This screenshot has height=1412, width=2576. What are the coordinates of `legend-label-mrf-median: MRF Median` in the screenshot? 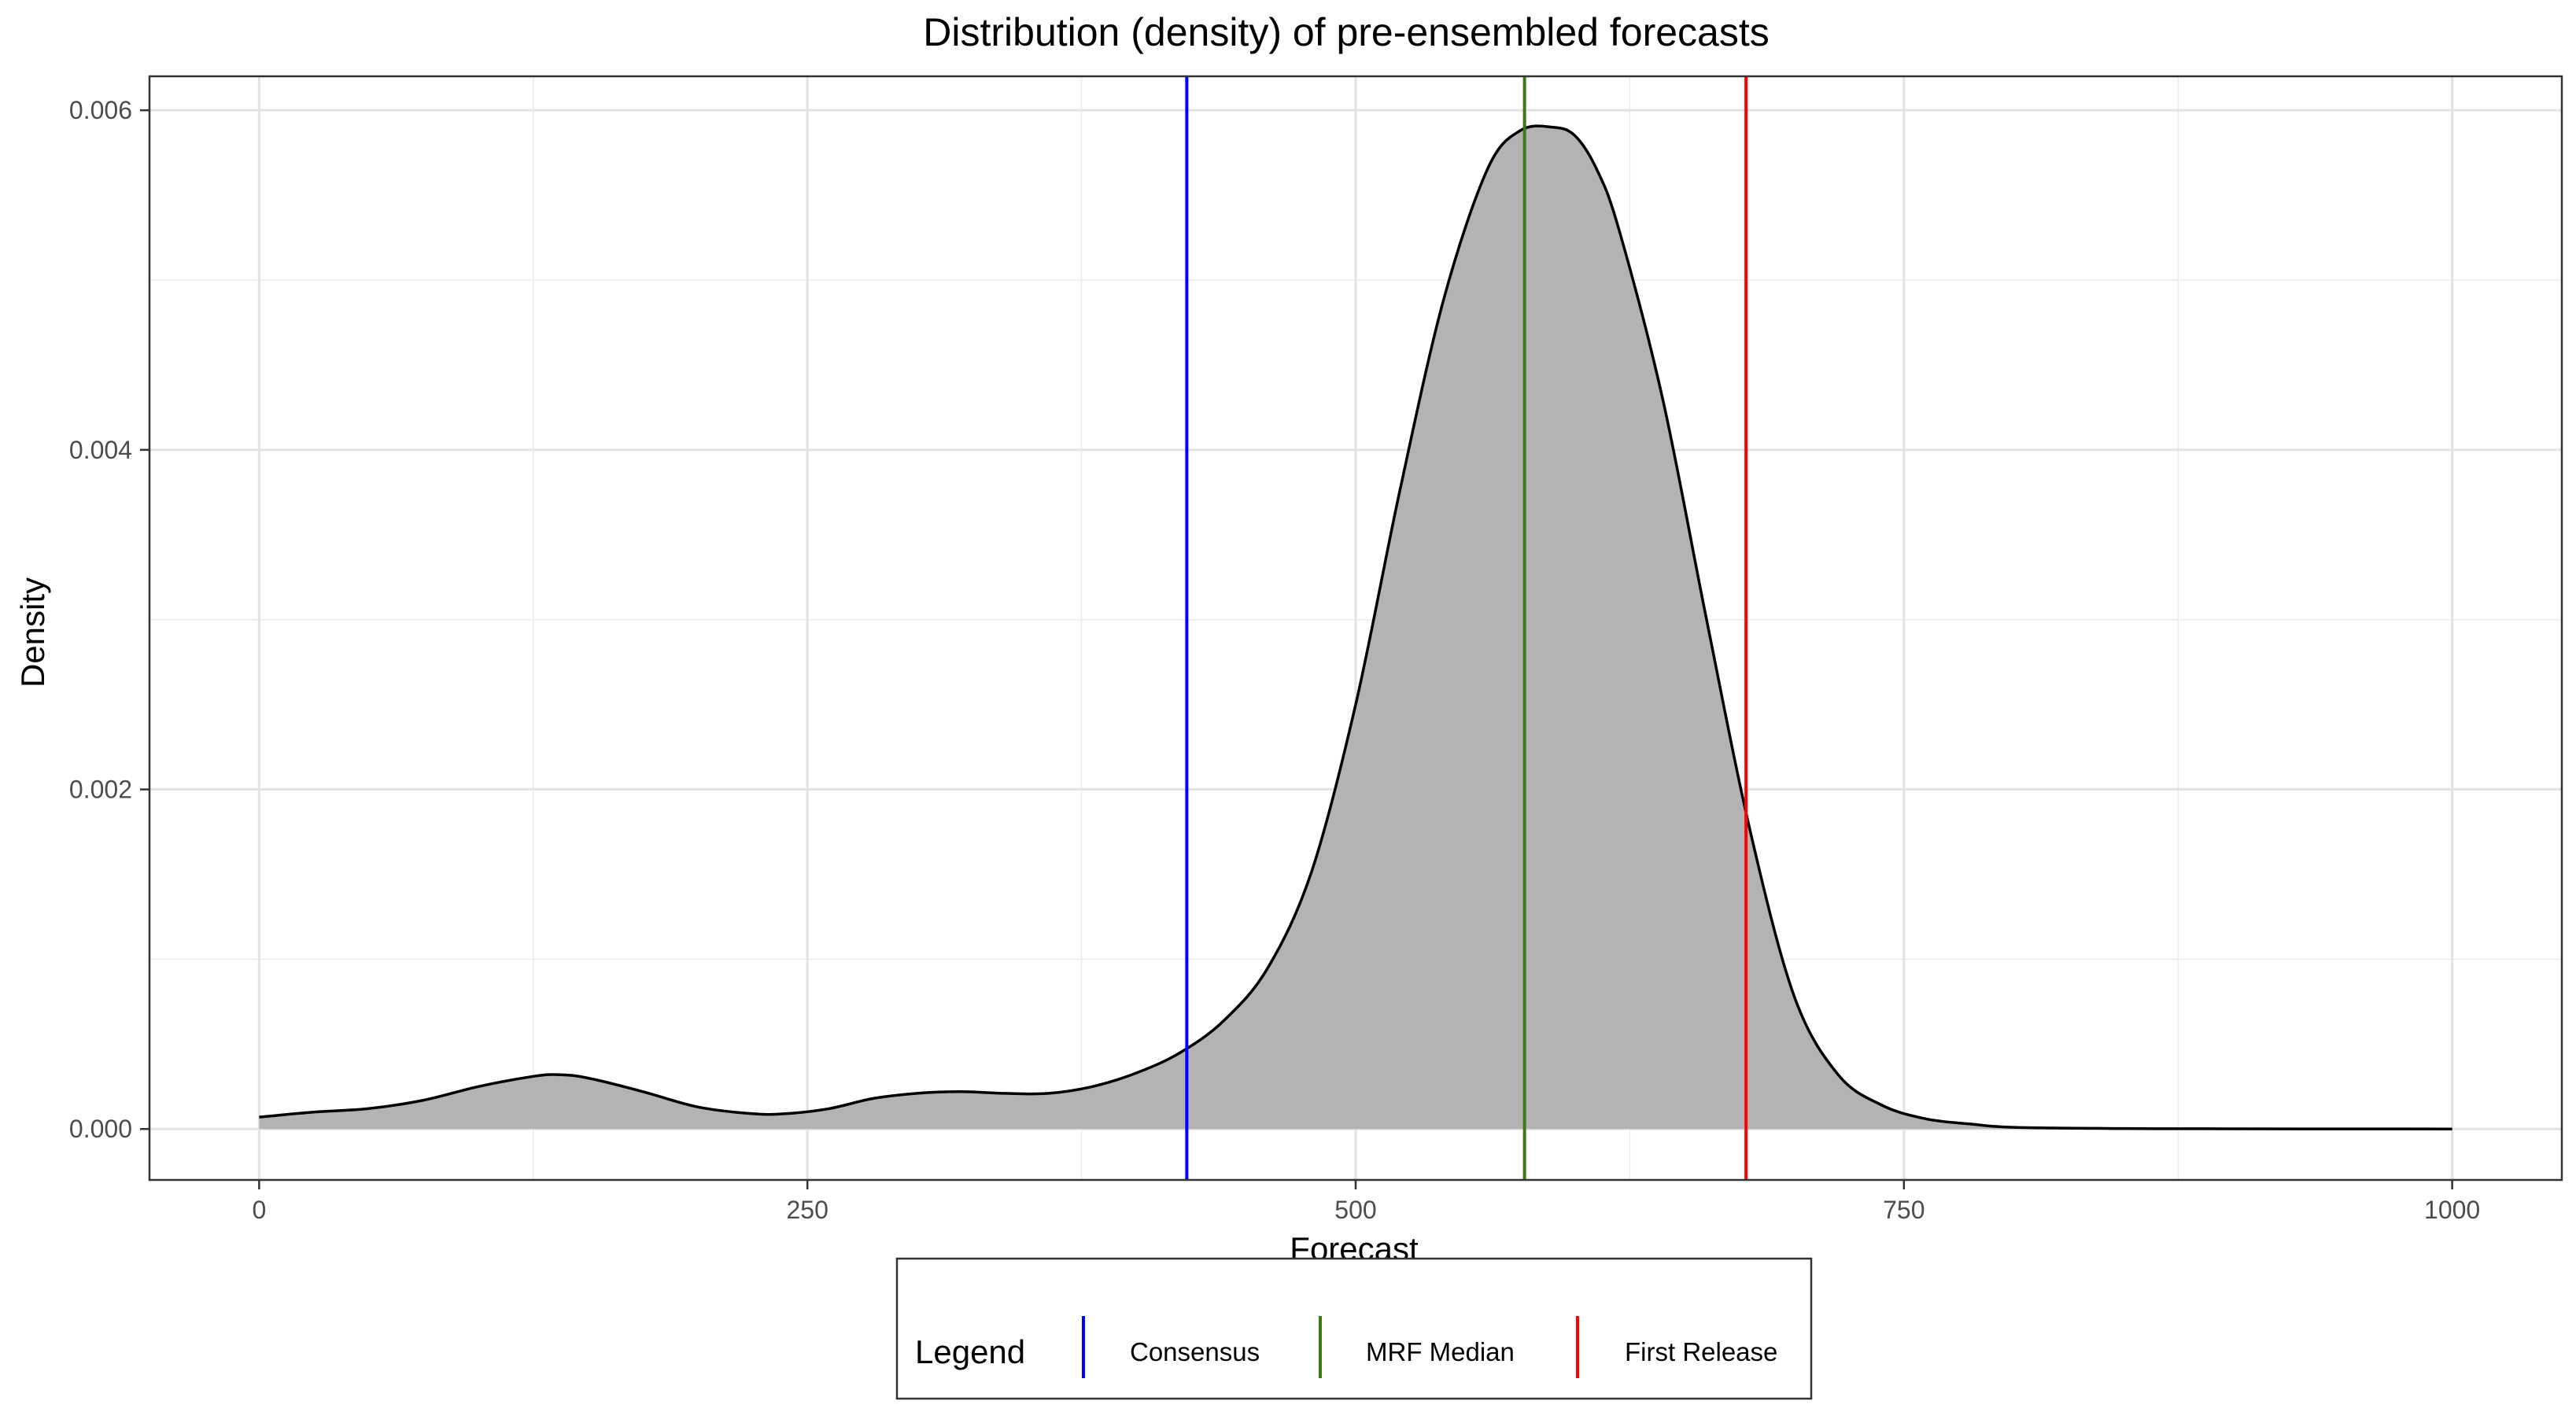 It's located at (1440, 1351).